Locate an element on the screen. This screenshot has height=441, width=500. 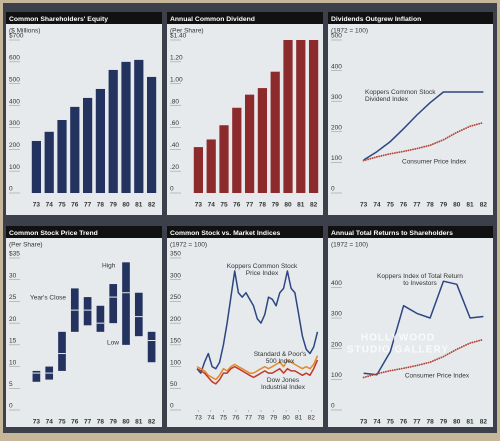
chart-title: Annual Common Dividend is located at coordinates (212, 19).